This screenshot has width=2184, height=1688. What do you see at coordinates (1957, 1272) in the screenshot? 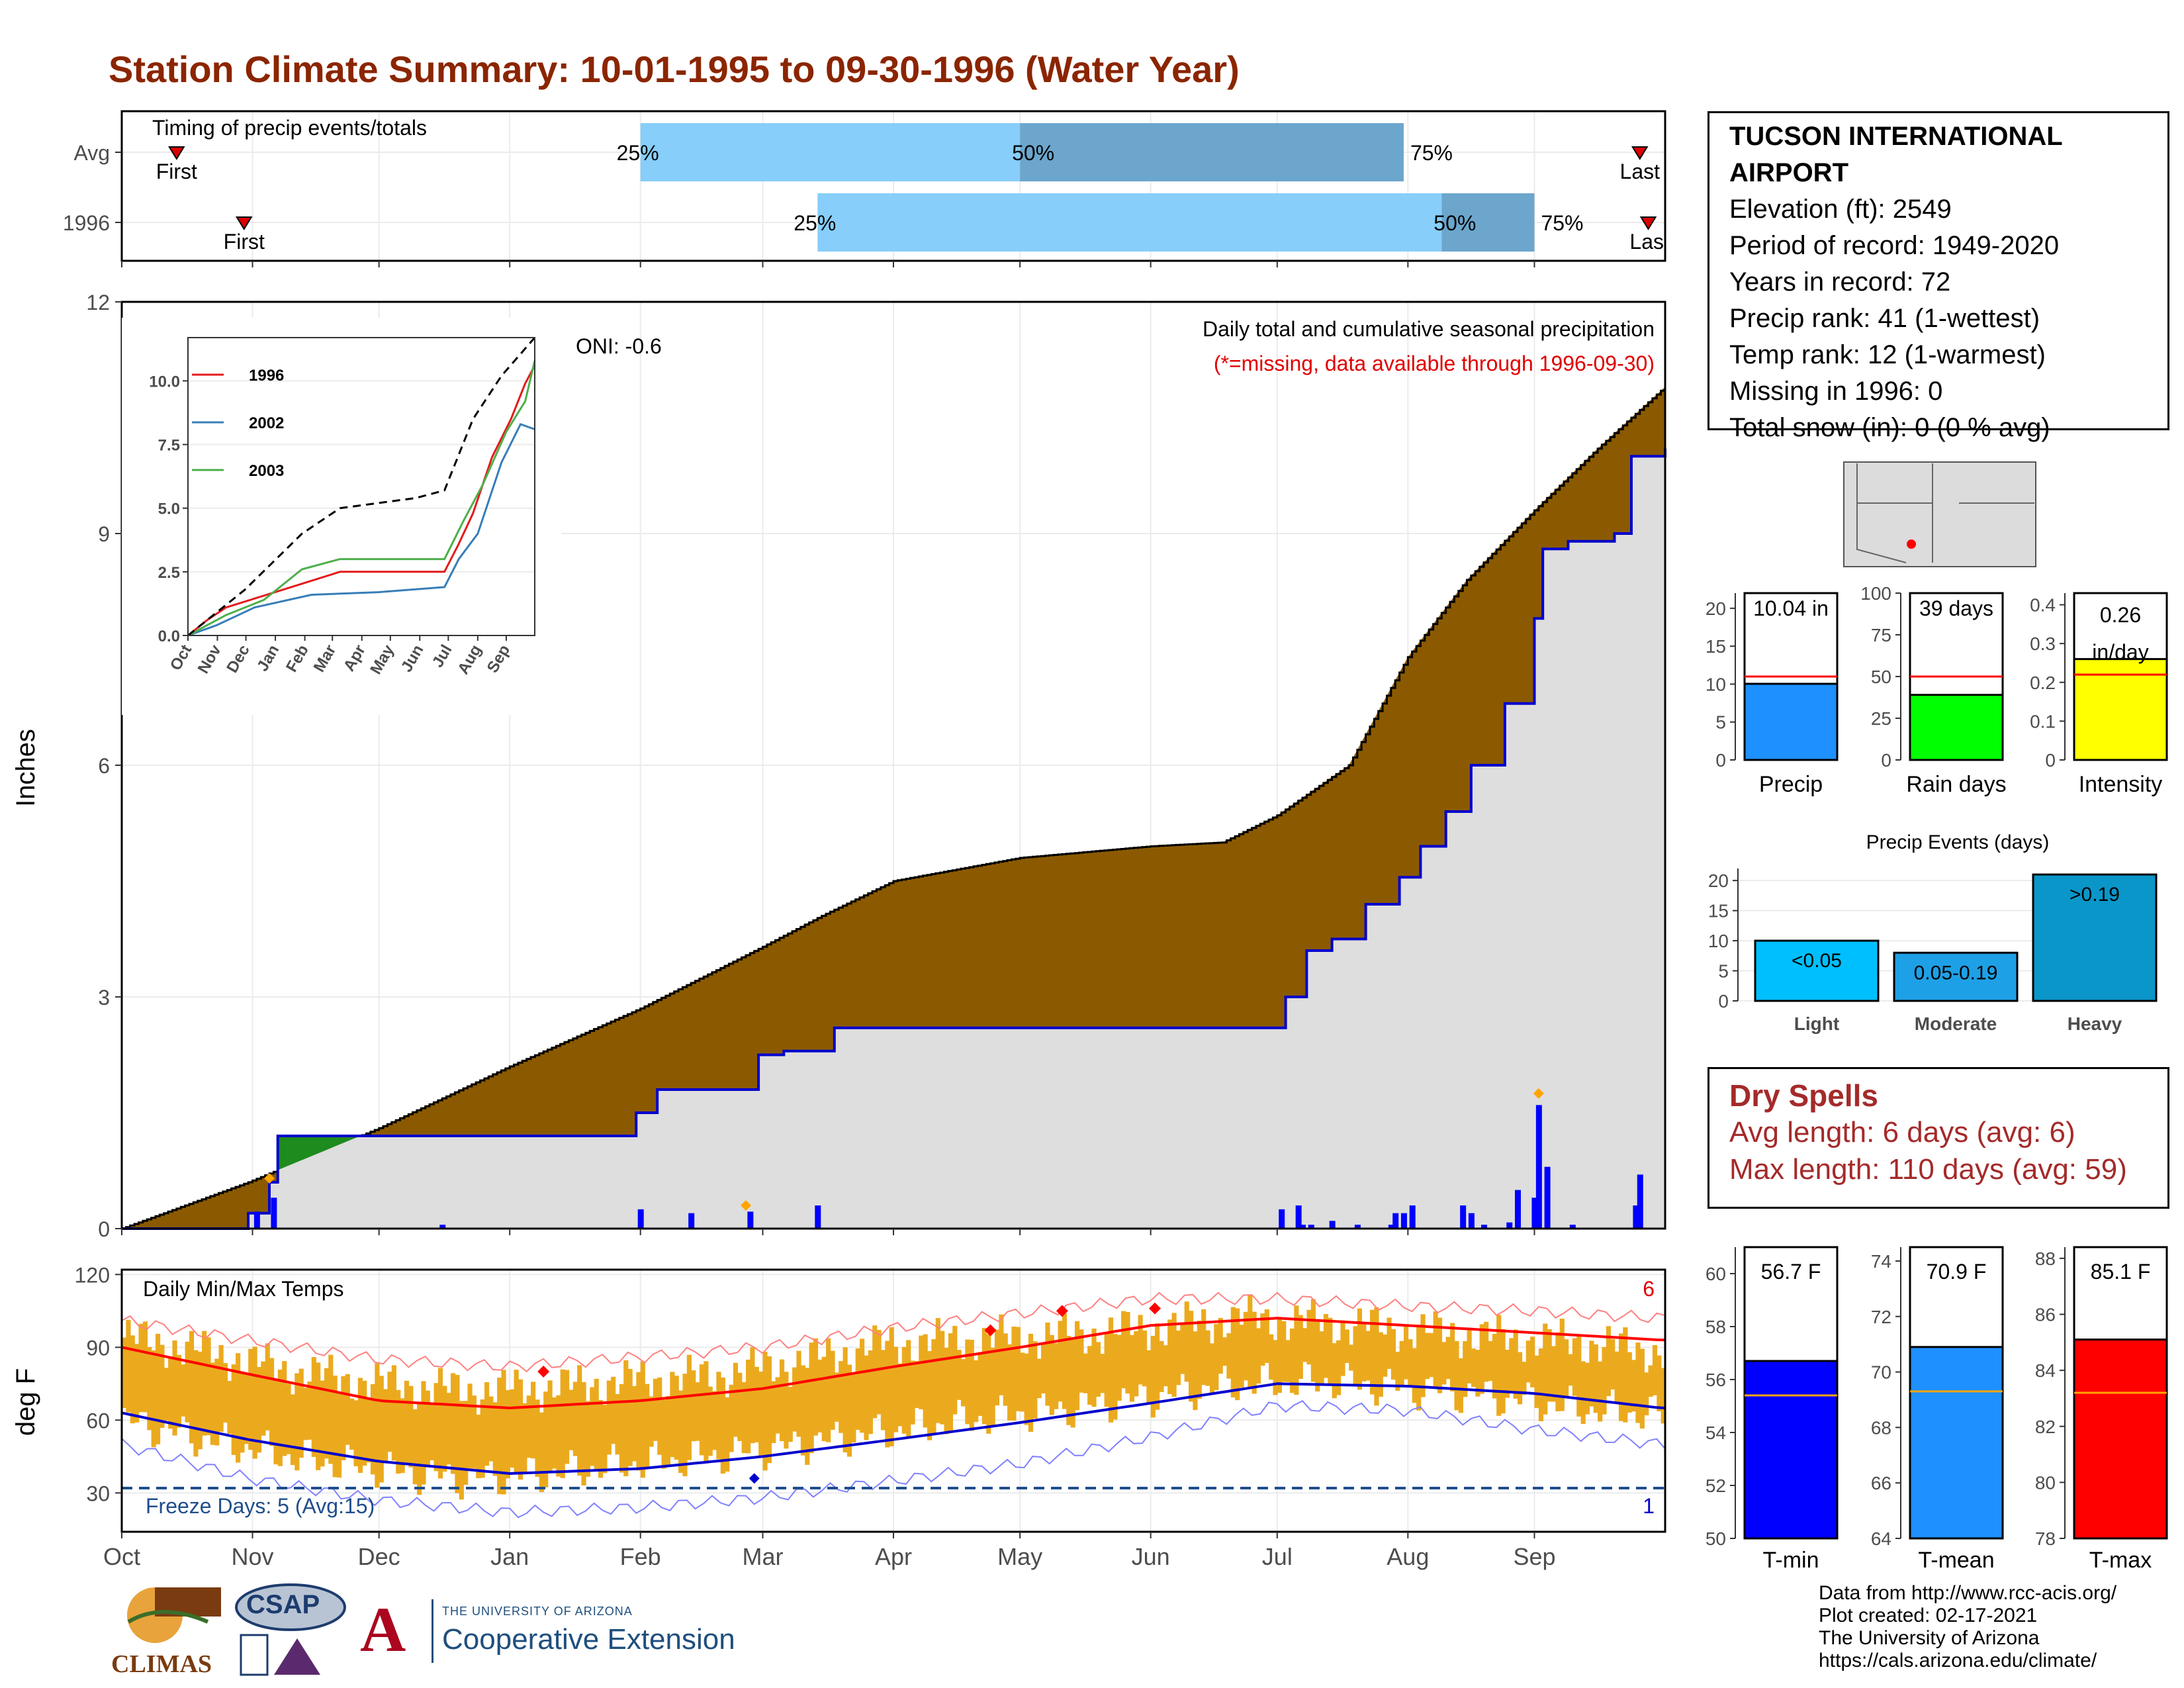
I see `temp-summary-value: 70.9 F` at bounding box center [1957, 1272].